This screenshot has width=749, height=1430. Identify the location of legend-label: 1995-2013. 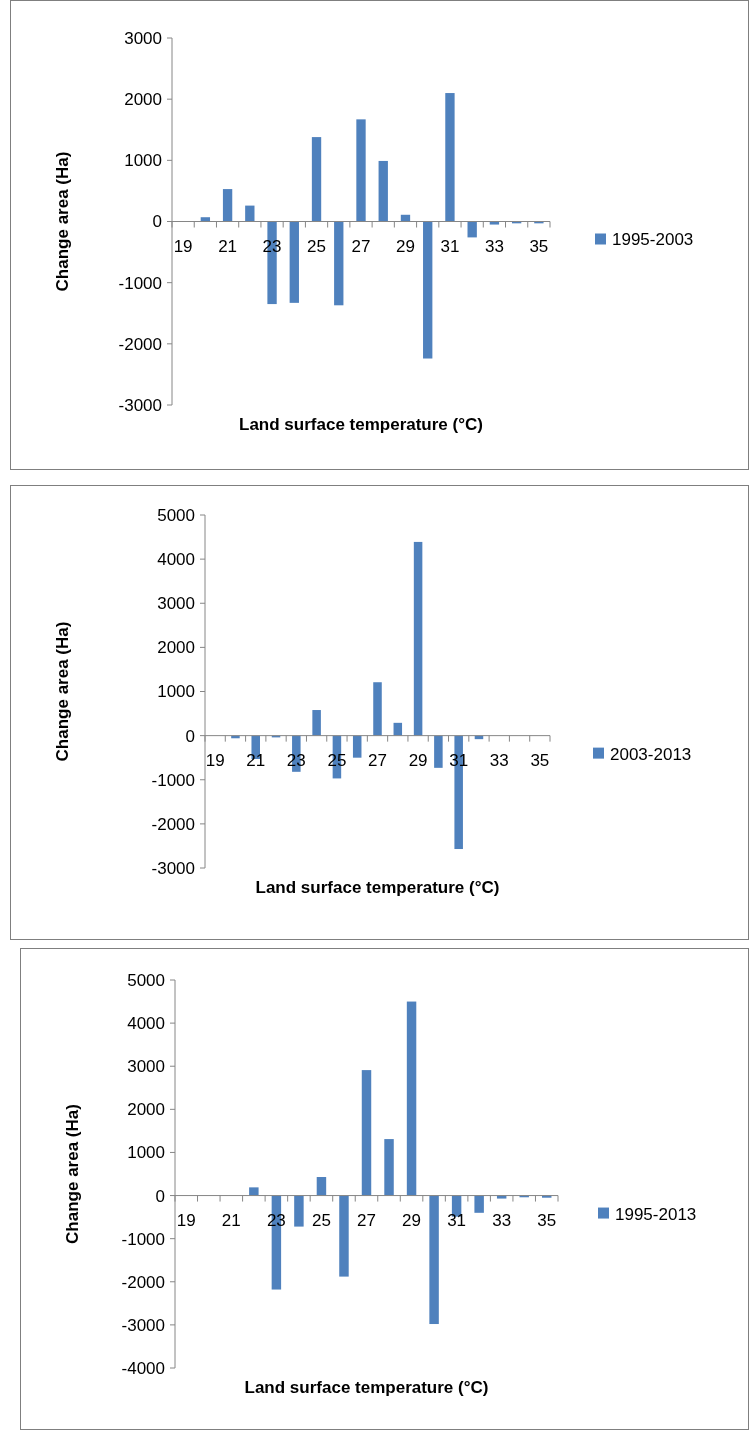
(656, 1214).